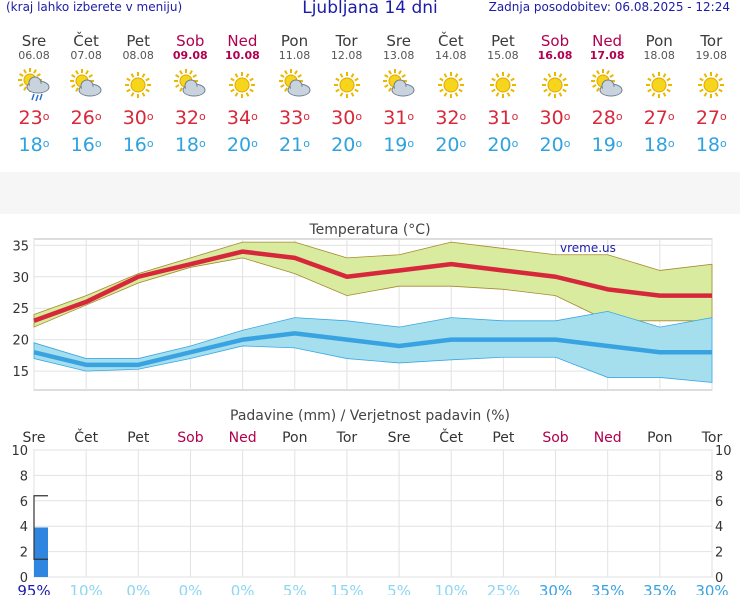 The width and height of the screenshot is (740, 600). I want to click on y-tick-label-right: 10, so click(723, 451).